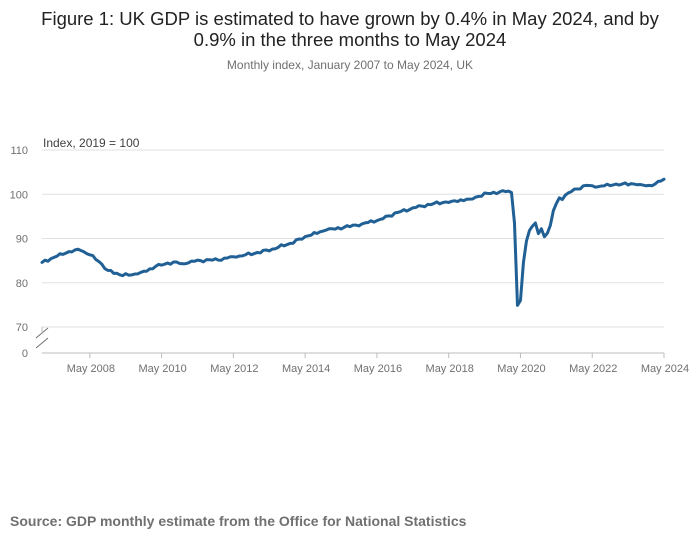  Describe the element at coordinates (593, 369) in the screenshot. I see `x-tick-label: May 2022` at that location.